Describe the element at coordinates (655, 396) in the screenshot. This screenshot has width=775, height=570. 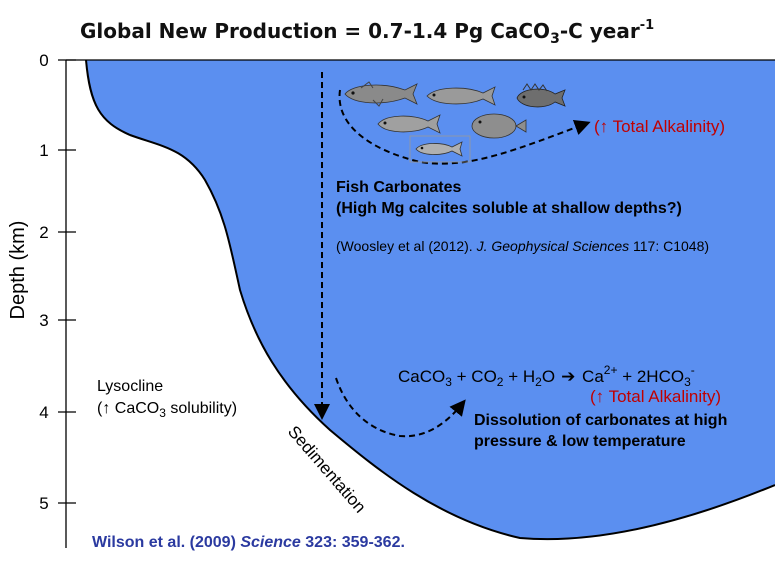
I see `total-alkalinity-bottom: (↑ Total Alkalinity)` at that location.